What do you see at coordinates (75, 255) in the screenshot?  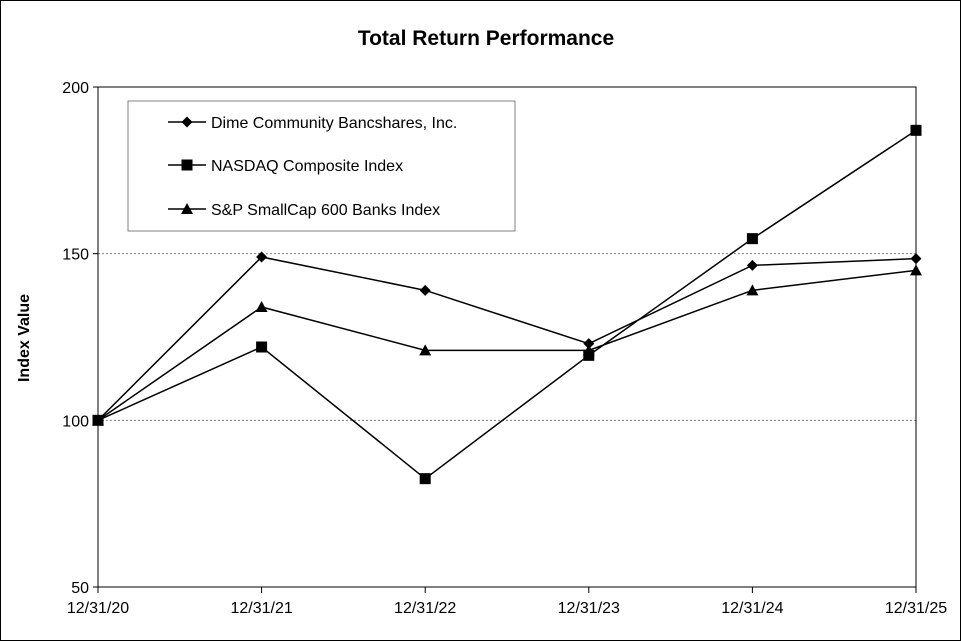 I see `y-tick-label: 150` at bounding box center [75, 255].